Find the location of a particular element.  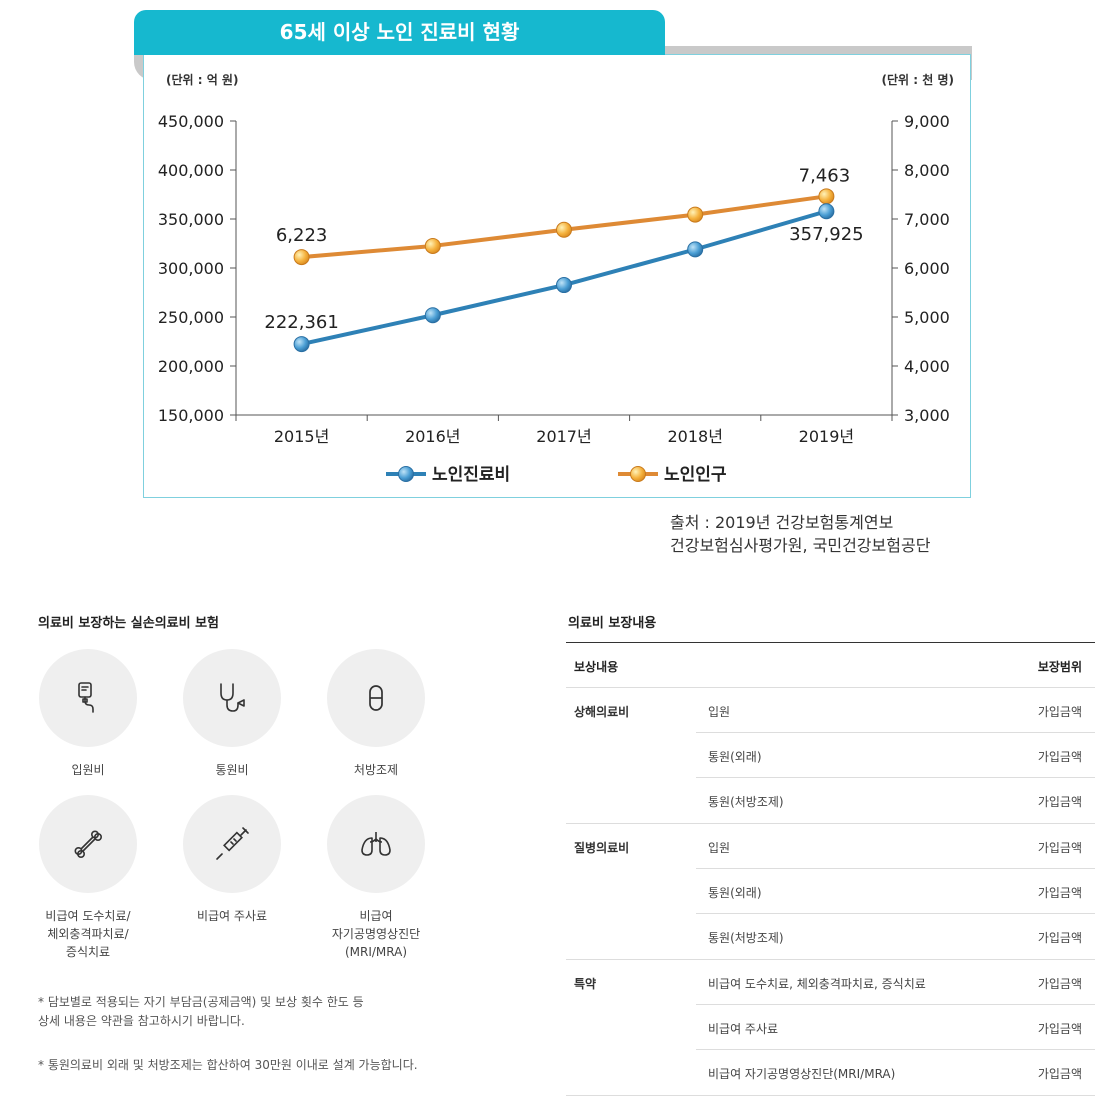

data-label: 357,925 is located at coordinates (826, 234).